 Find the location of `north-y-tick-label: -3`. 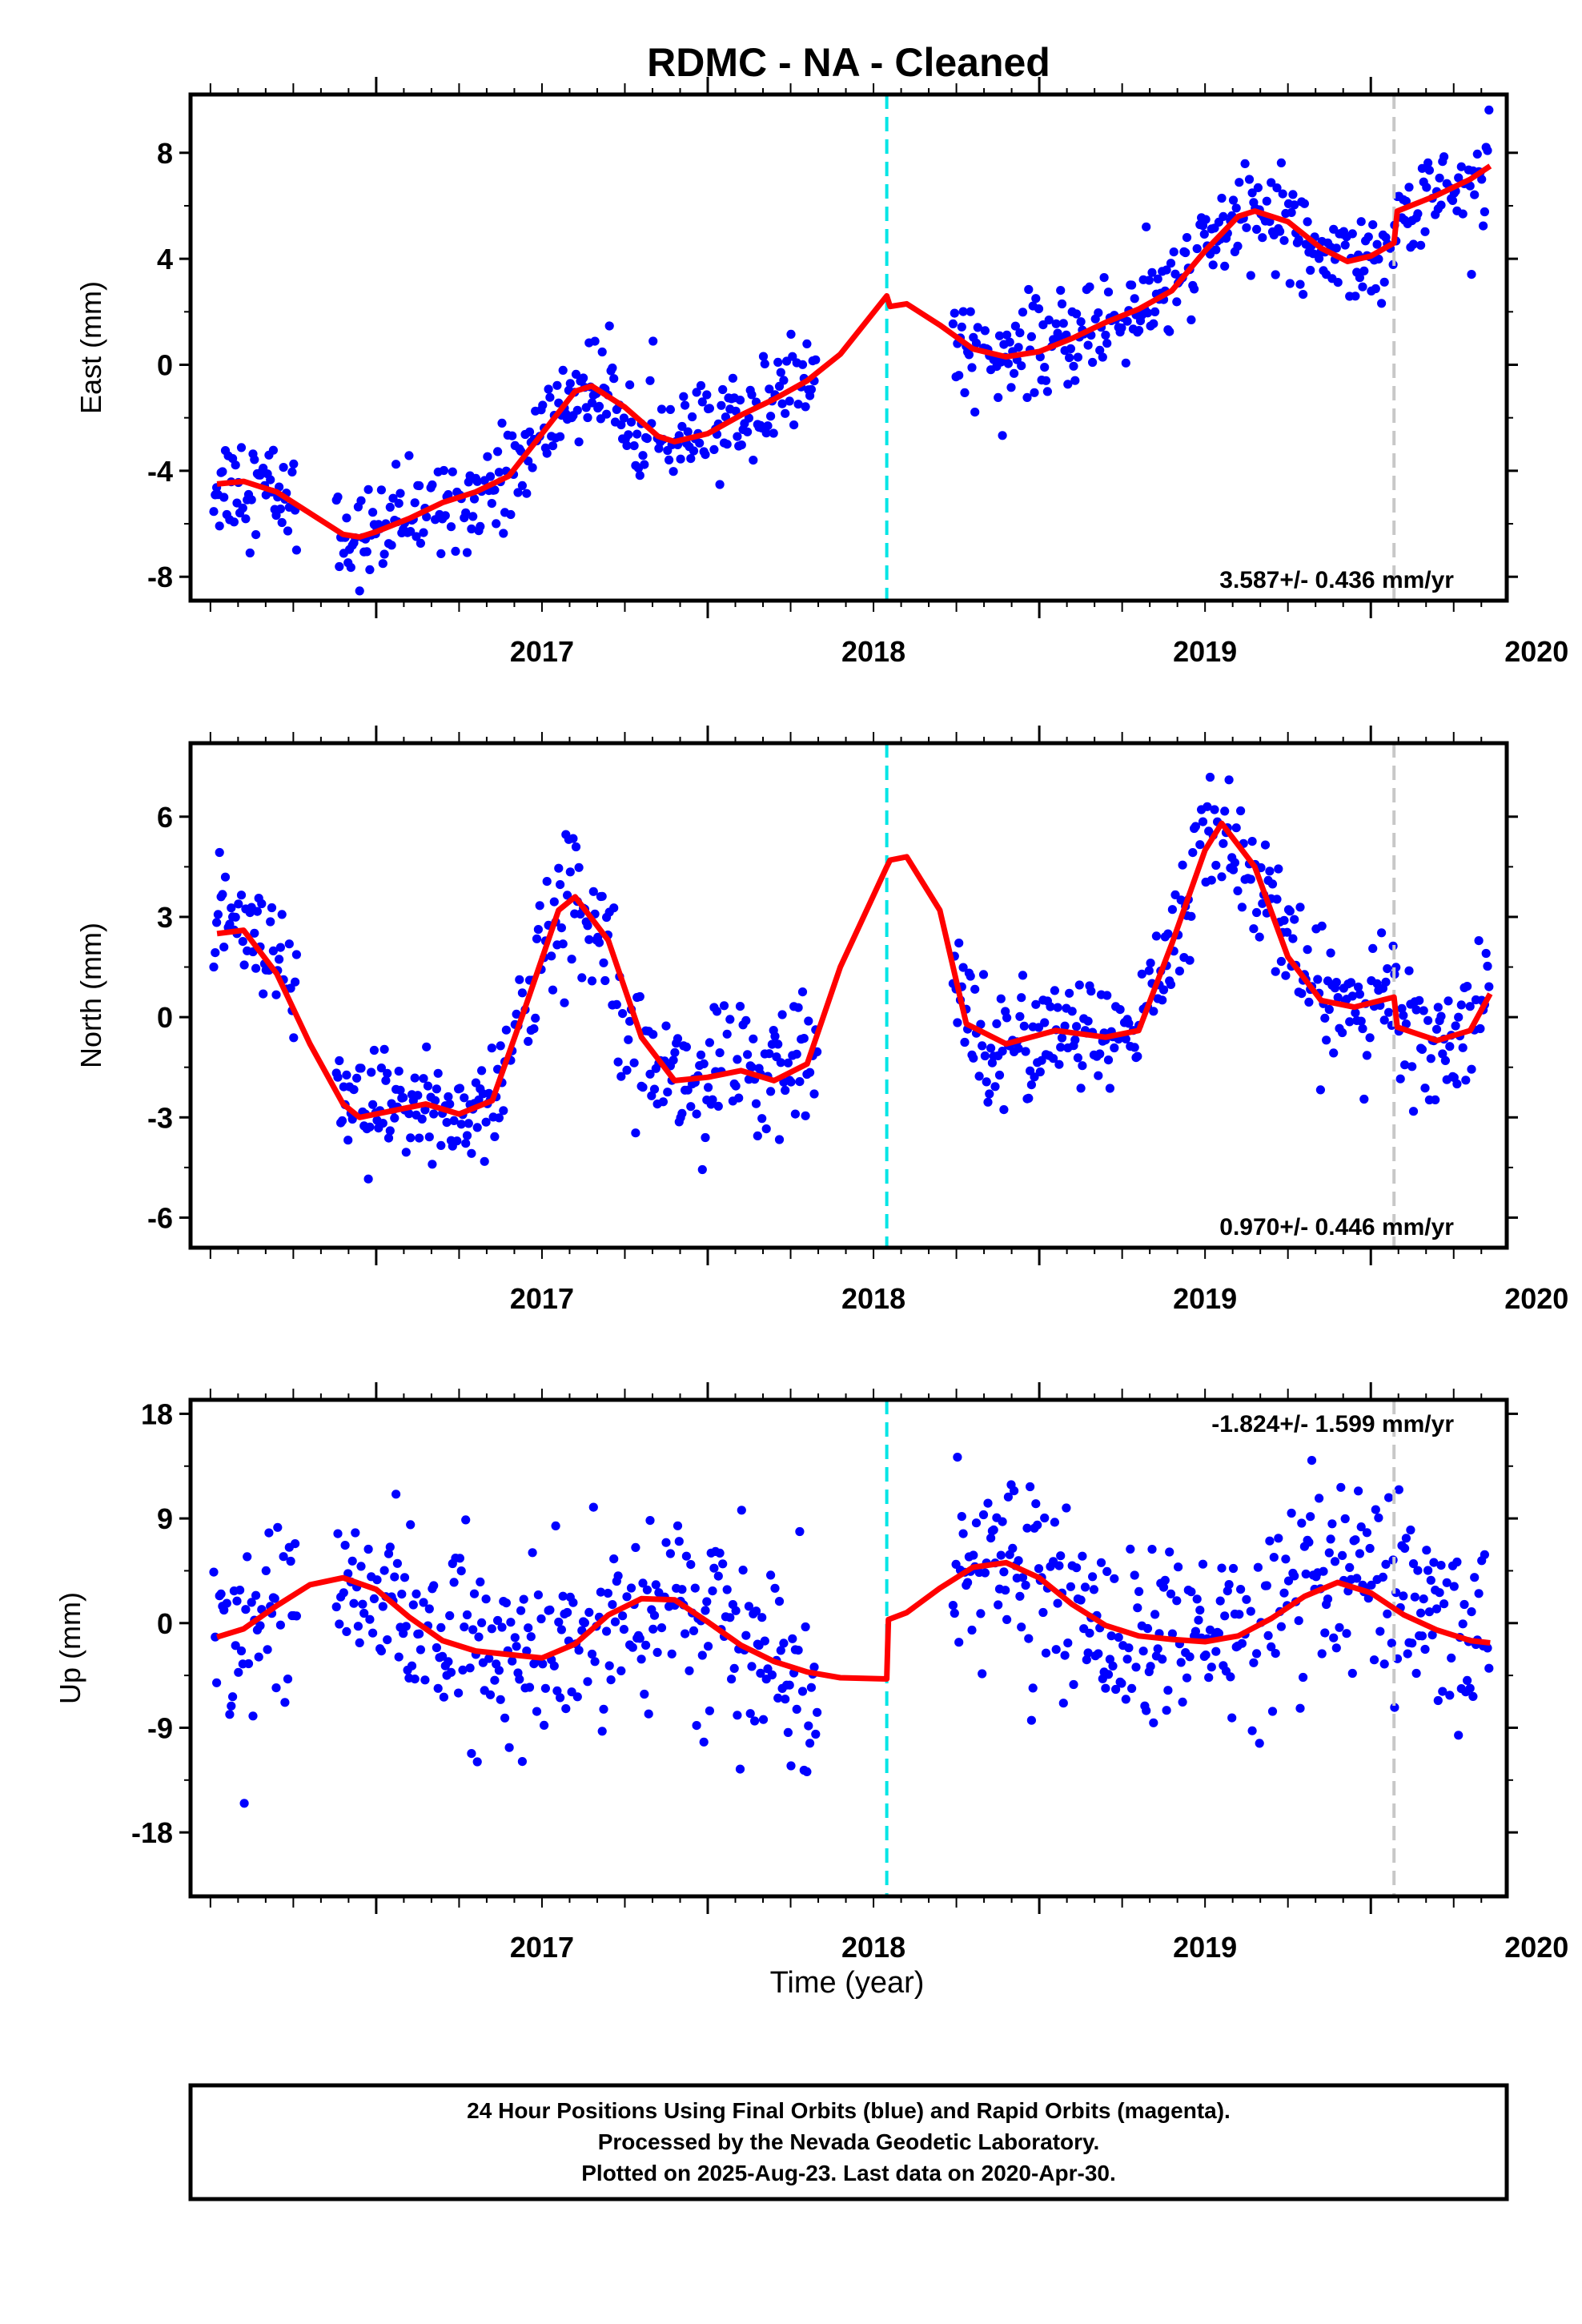

north-y-tick-label: -3 is located at coordinates (160, 1117).